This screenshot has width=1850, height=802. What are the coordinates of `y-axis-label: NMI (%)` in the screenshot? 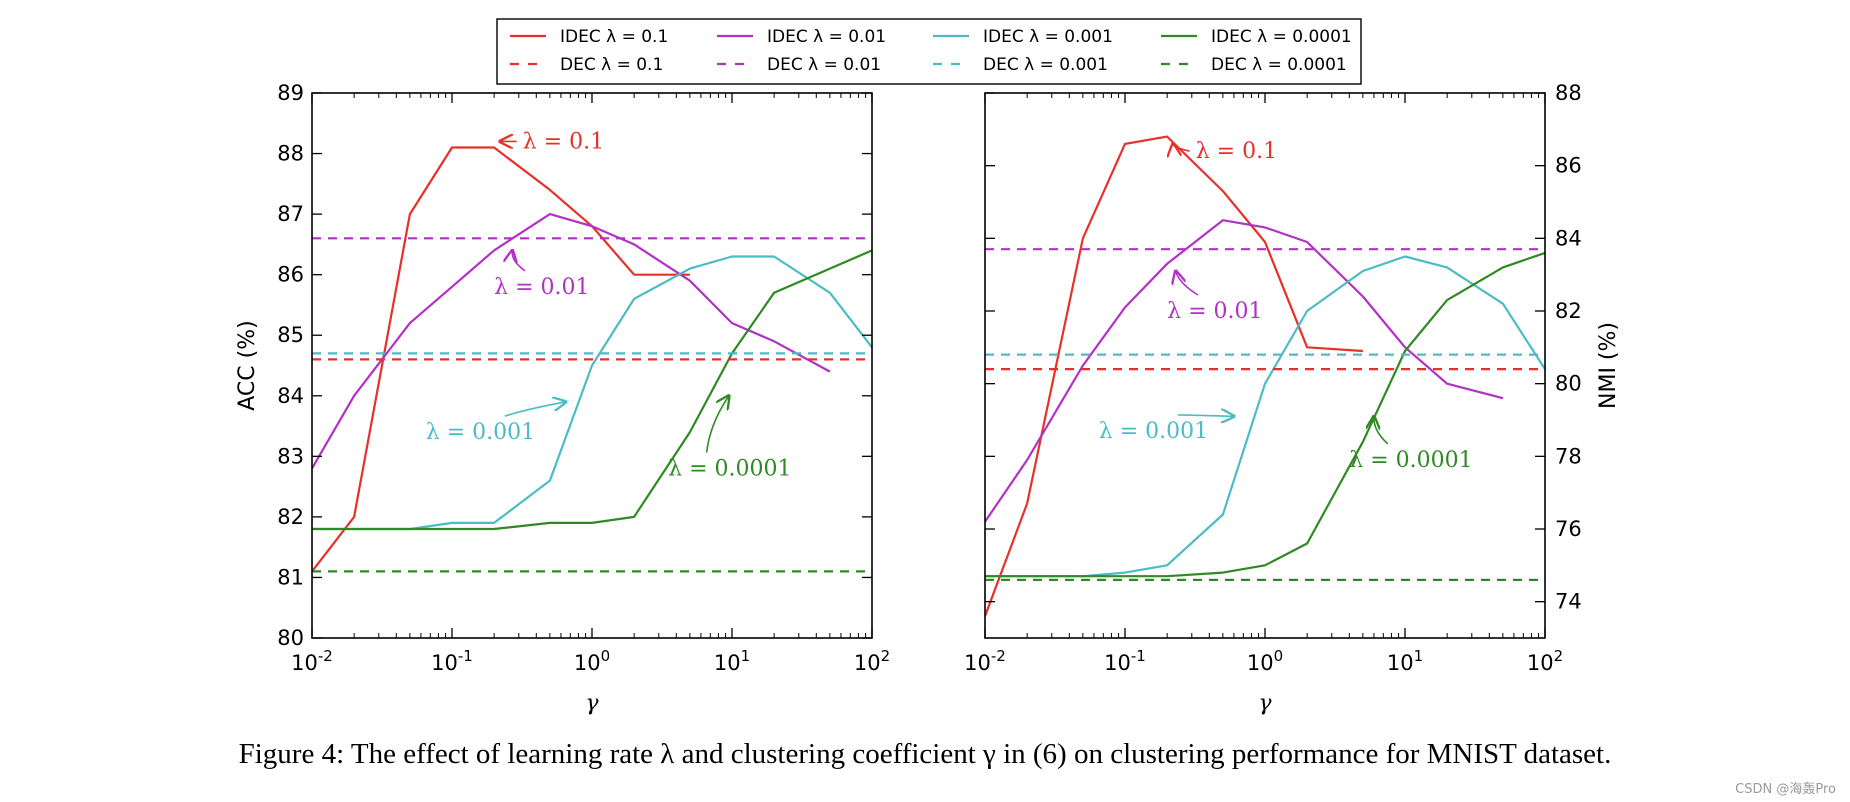 It's located at (1608, 365).